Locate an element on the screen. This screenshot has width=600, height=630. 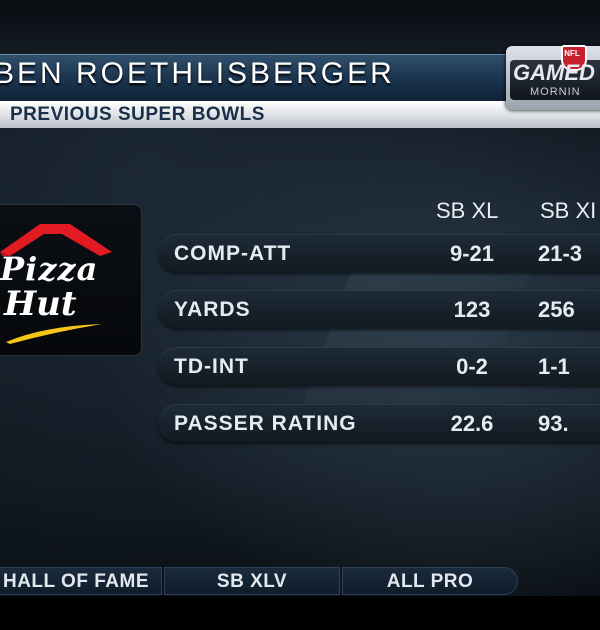
stat-row-passer-rating: PASSER RATING 22.6 93. is located at coordinates (379, 423).